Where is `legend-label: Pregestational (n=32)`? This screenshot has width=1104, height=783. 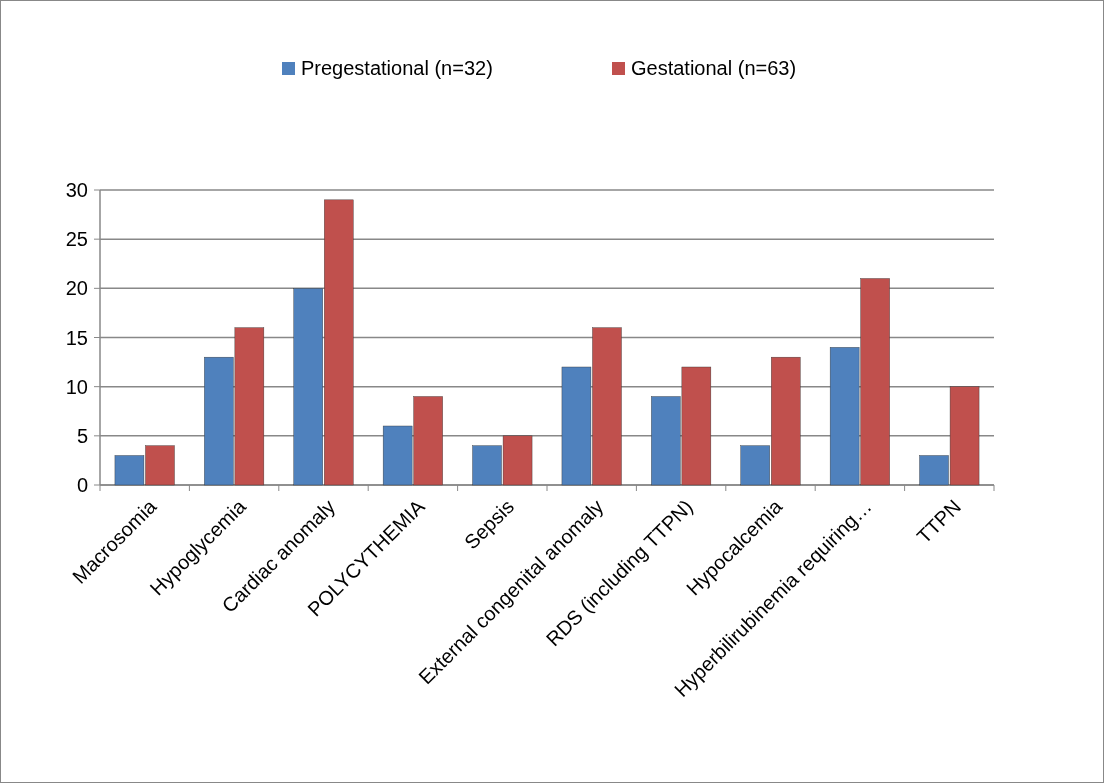 legend-label: Pregestational (n=32) is located at coordinates (397, 68).